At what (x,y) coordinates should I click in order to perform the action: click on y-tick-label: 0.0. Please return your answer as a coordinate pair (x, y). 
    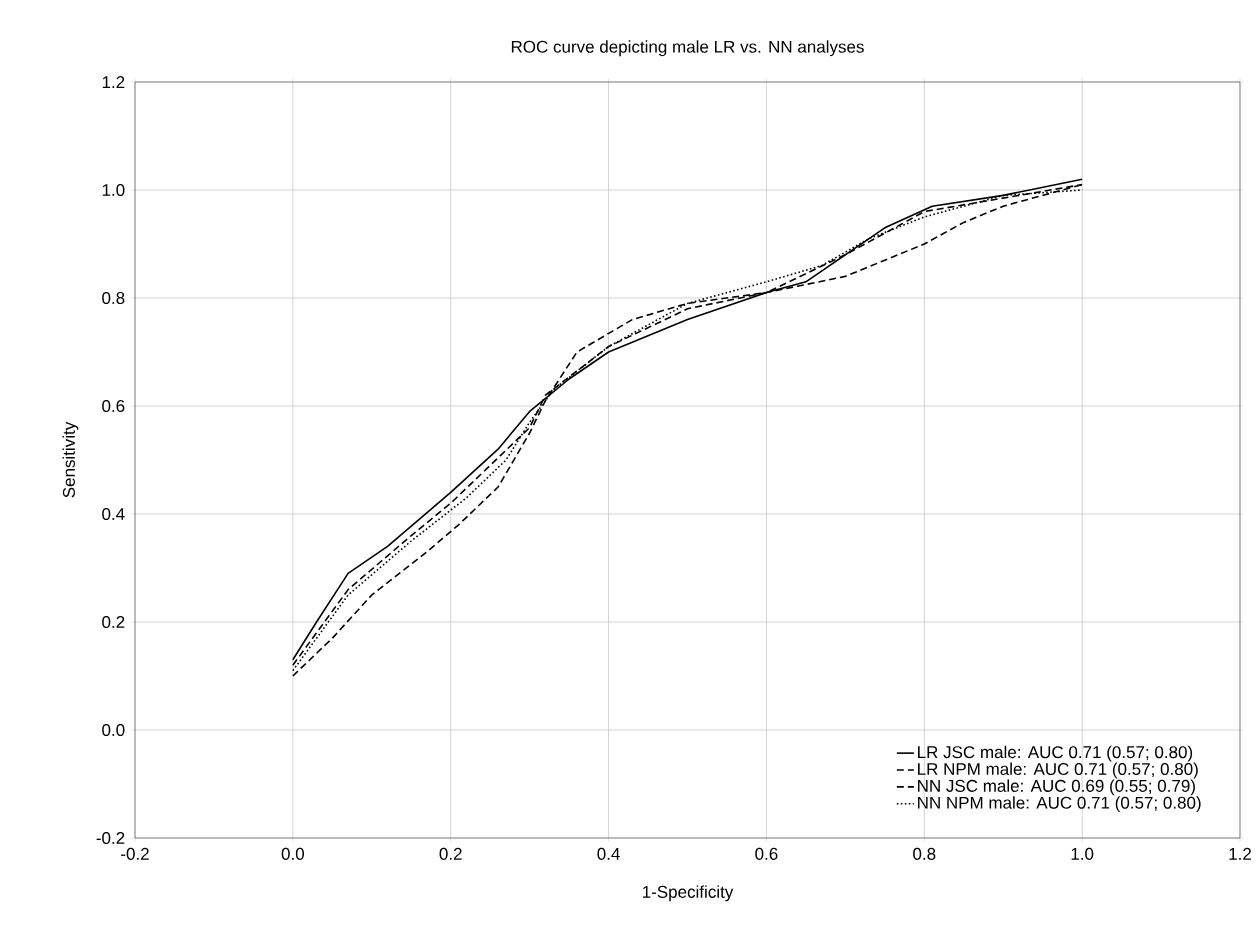
    Looking at the image, I should click on (113, 730).